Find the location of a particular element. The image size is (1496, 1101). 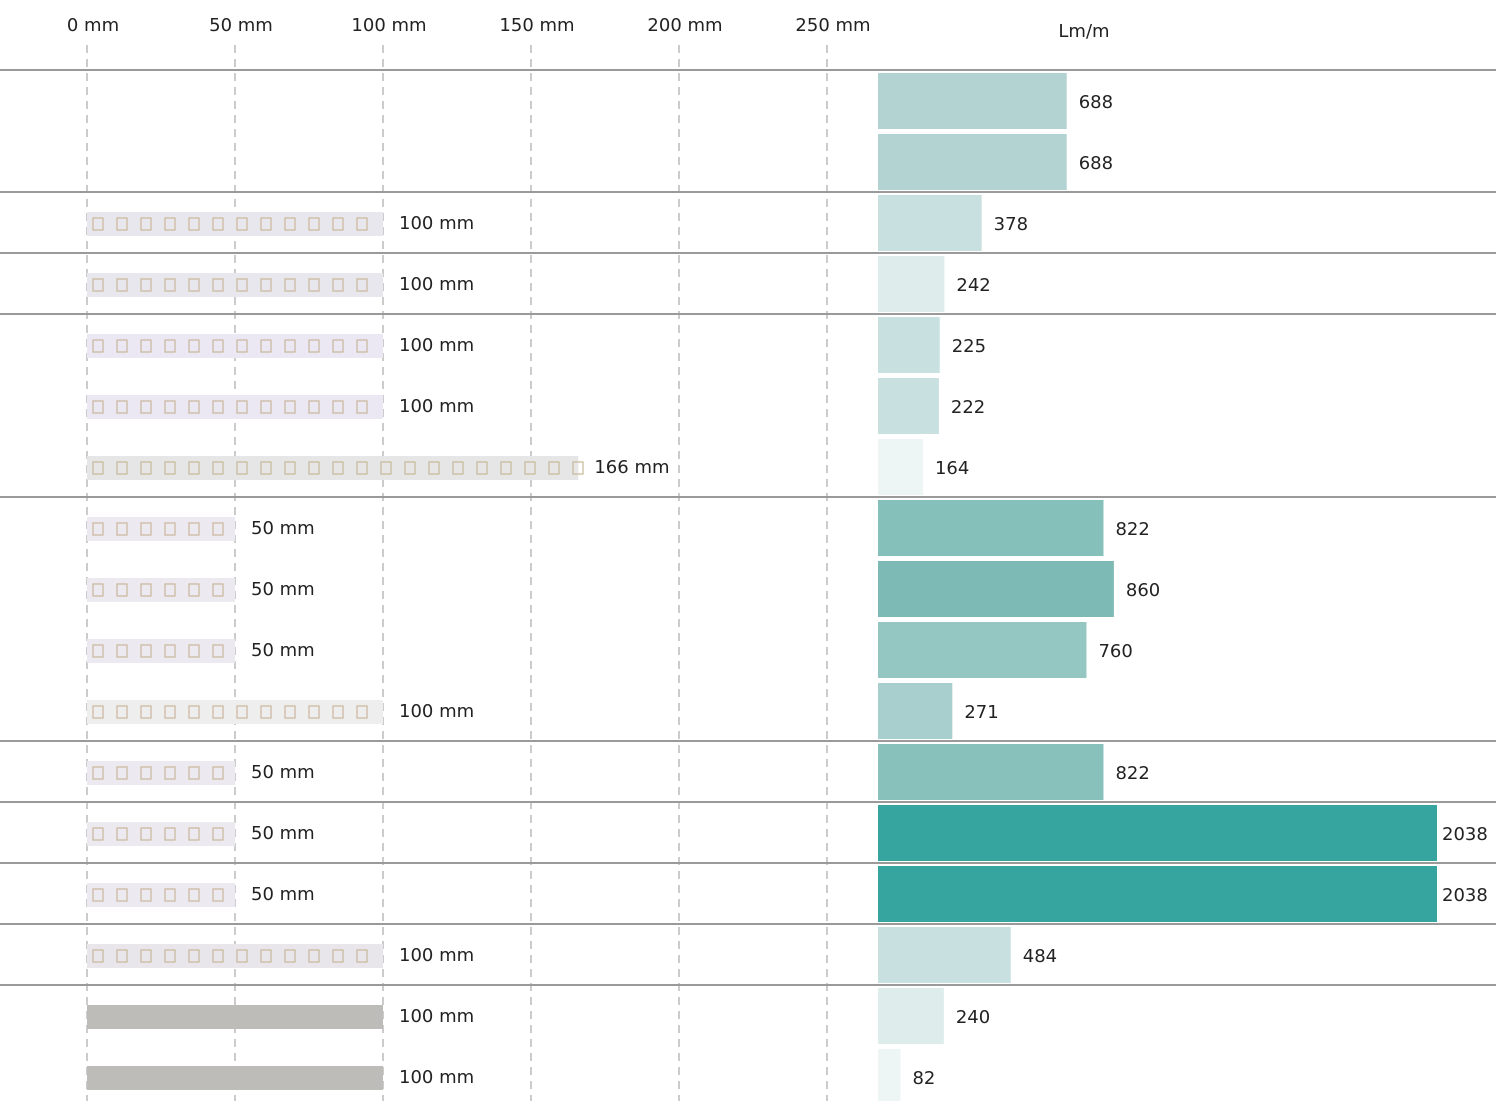

lumen-label: 378 is located at coordinates (1011, 224).